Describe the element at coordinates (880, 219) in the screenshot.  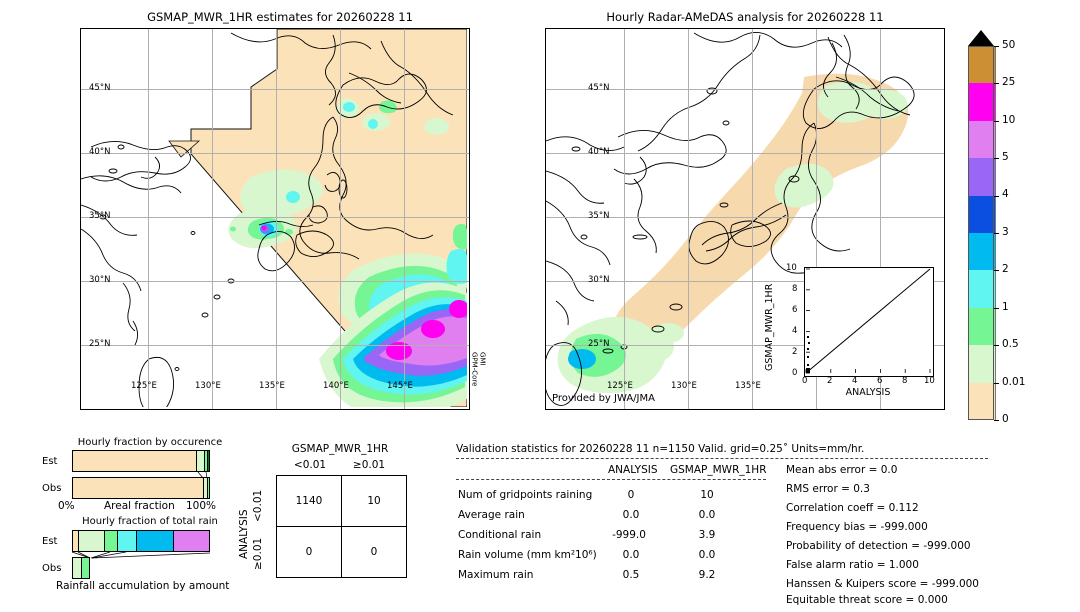
I see `right-gridline-145e` at that location.